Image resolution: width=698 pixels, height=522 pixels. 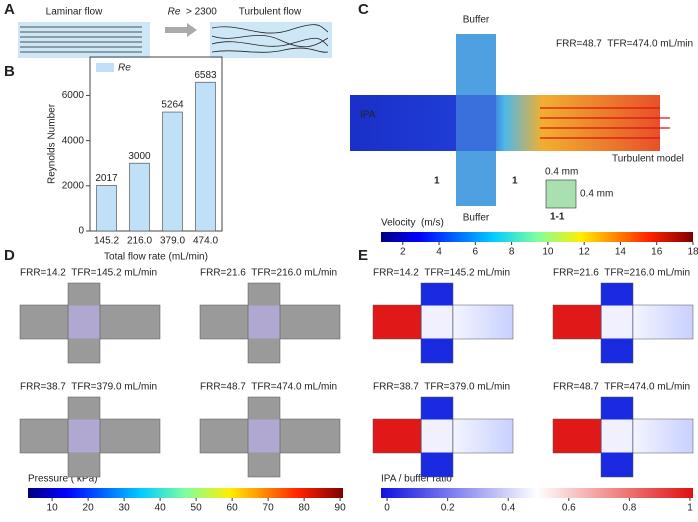 I want to click on data-label: 3000, so click(x=139, y=156).